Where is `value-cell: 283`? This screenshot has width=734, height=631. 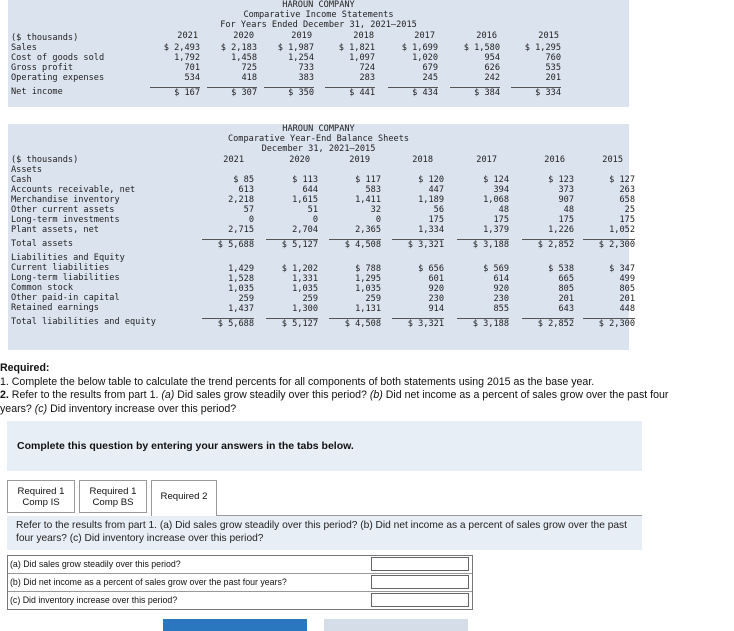
value-cell: 283 is located at coordinates (367, 78).